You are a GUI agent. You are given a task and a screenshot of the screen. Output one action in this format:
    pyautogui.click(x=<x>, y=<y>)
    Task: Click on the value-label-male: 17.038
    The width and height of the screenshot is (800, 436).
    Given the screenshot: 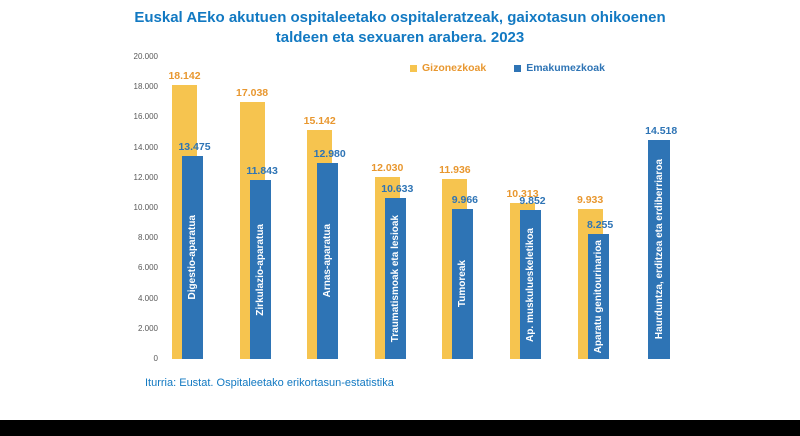 What is the action you would take?
    pyautogui.click(x=252, y=92)
    